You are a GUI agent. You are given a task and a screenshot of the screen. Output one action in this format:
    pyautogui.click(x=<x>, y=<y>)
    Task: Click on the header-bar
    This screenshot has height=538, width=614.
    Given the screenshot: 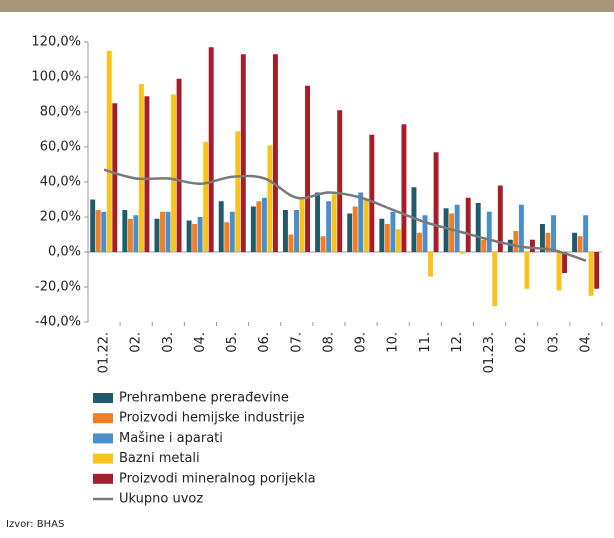 What is the action you would take?
    pyautogui.click(x=307, y=6)
    